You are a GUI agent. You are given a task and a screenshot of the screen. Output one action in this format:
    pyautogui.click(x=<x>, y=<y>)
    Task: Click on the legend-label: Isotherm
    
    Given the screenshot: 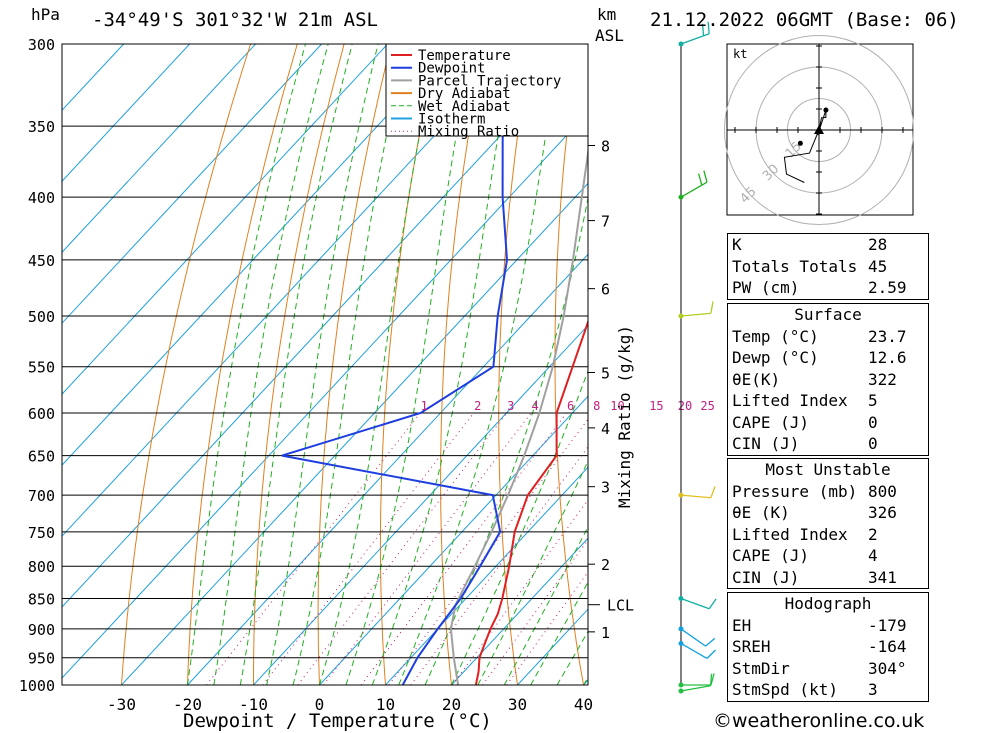 What is the action you would take?
    pyautogui.click(x=451, y=120)
    